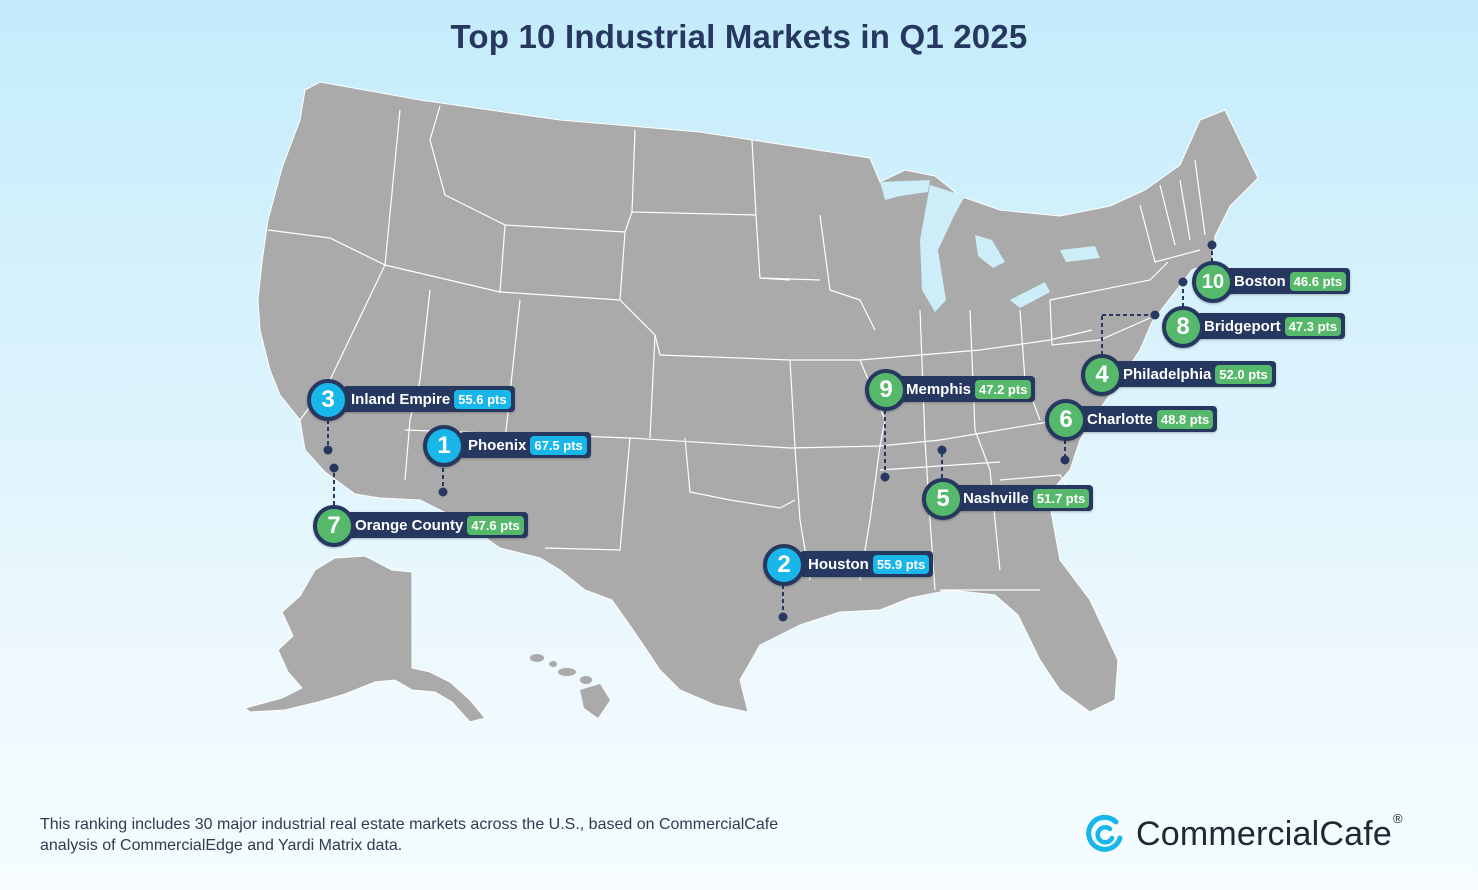 The image size is (1478, 890). What do you see at coordinates (334, 468) in the screenshot?
I see `location-dot-orange-county` at bounding box center [334, 468].